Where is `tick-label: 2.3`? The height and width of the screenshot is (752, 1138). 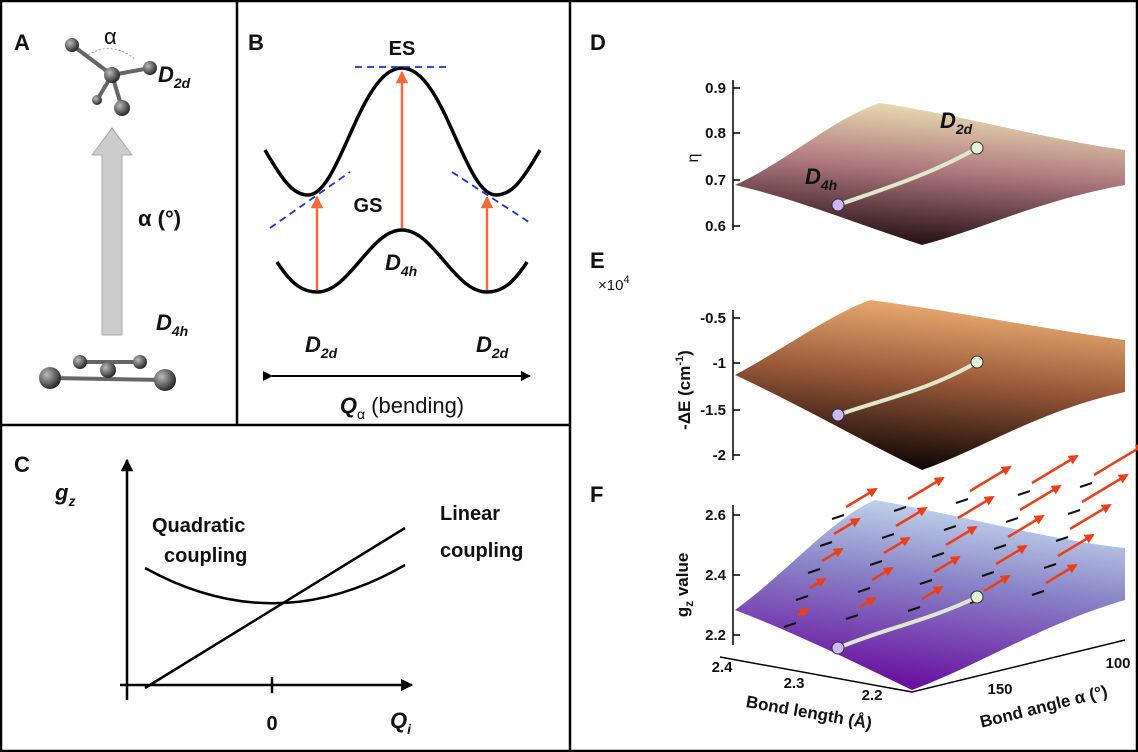
tick-label: 2.3 is located at coordinates (794, 683).